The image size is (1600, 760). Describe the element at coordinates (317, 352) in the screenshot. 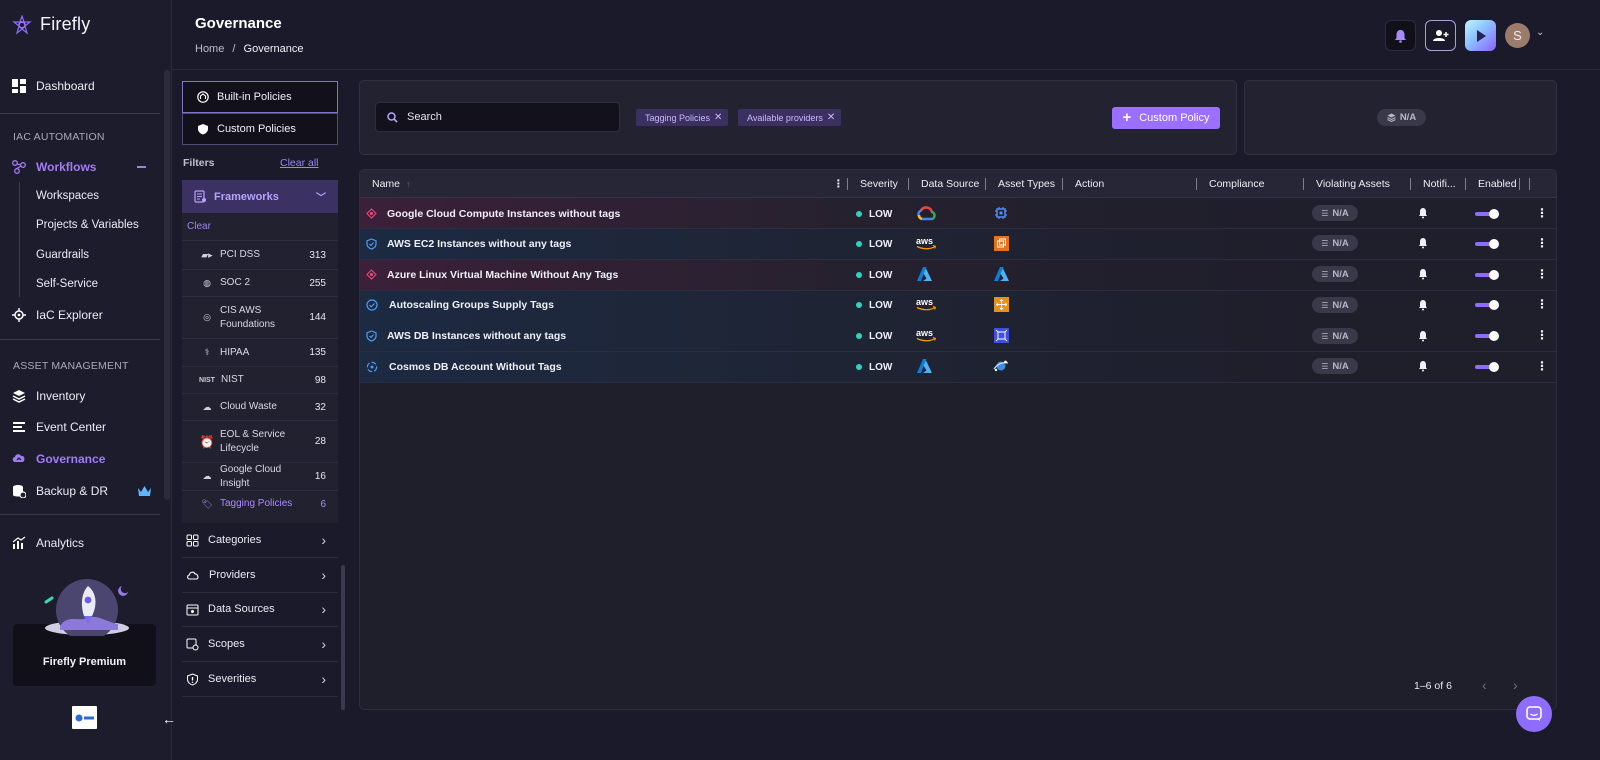

I see `framework-count: 135` at that location.